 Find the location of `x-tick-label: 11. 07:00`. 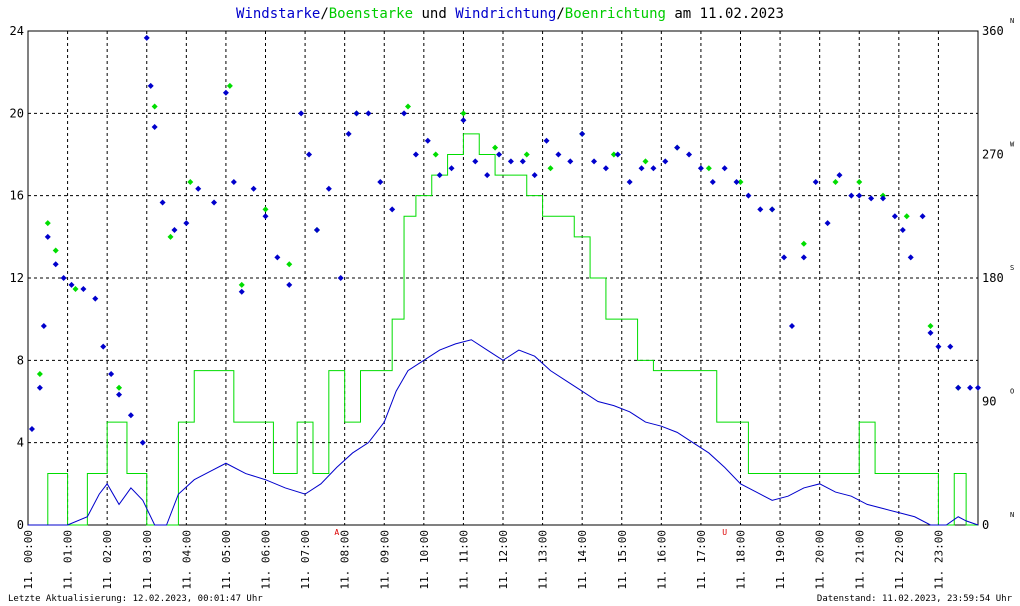

x-tick-label: 11. 07:00 is located at coordinates (305, 560).